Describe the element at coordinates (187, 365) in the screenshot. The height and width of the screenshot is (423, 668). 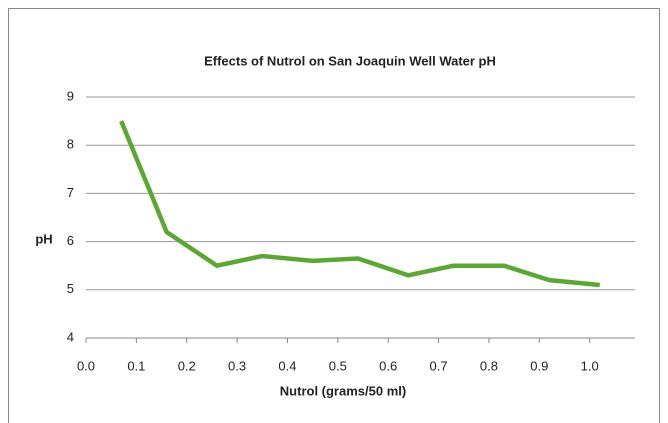
I see `x-tick-label: 0.2` at that location.